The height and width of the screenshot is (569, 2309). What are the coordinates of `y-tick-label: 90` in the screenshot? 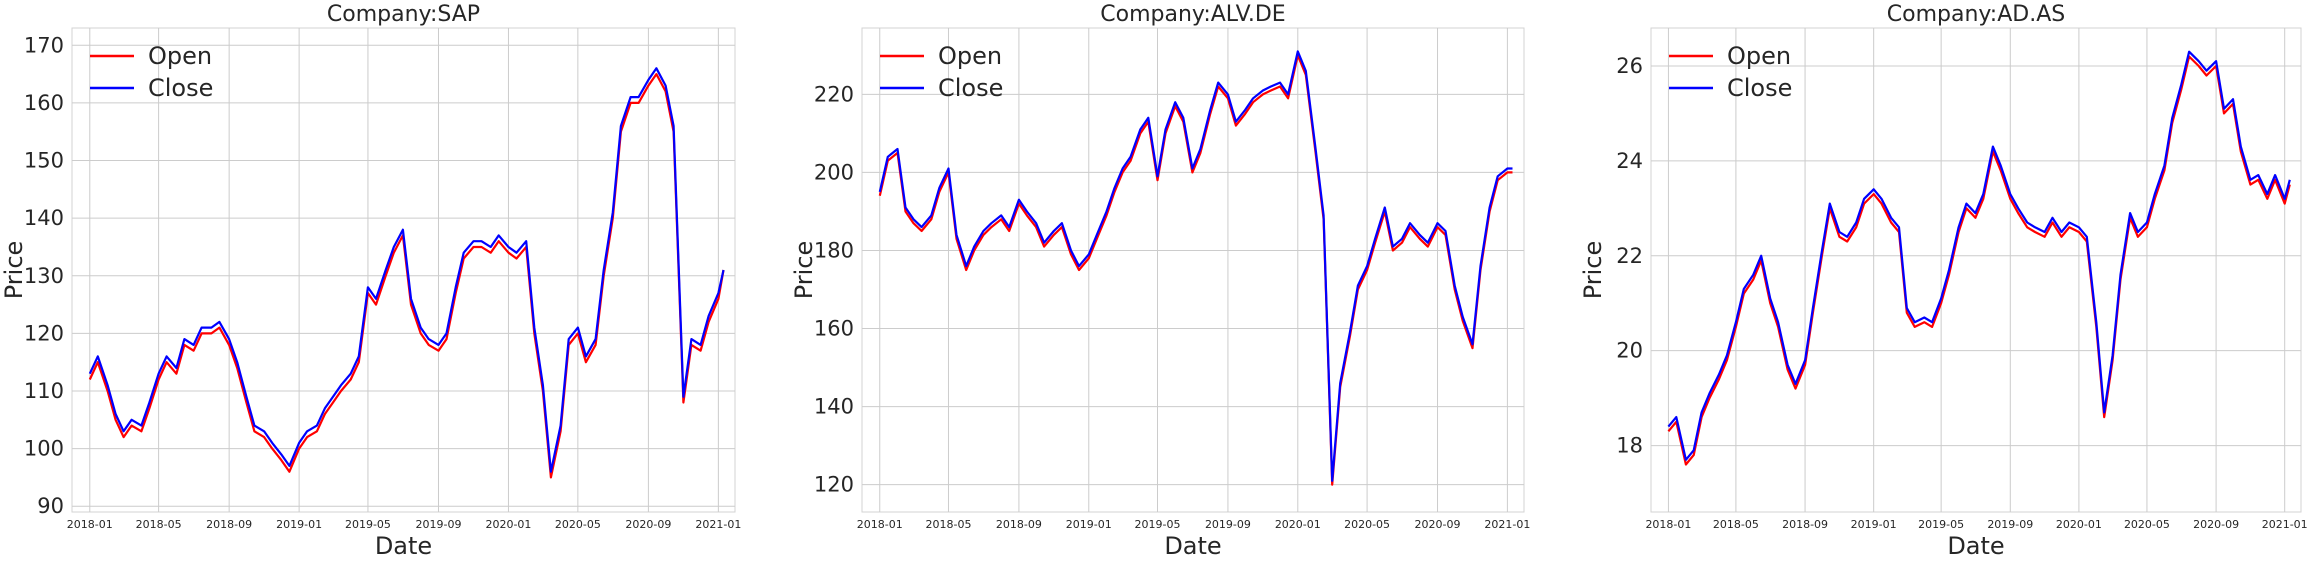 It's located at (50, 506).